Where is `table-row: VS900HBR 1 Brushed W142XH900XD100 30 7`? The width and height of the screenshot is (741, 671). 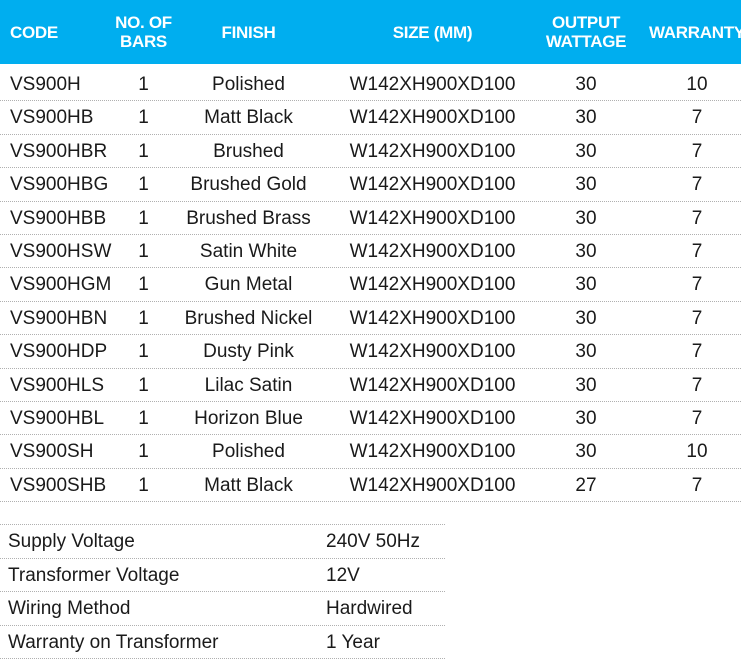 table-row: VS900HBR 1 Brushed W142XH900XD100 30 7 is located at coordinates (370, 152).